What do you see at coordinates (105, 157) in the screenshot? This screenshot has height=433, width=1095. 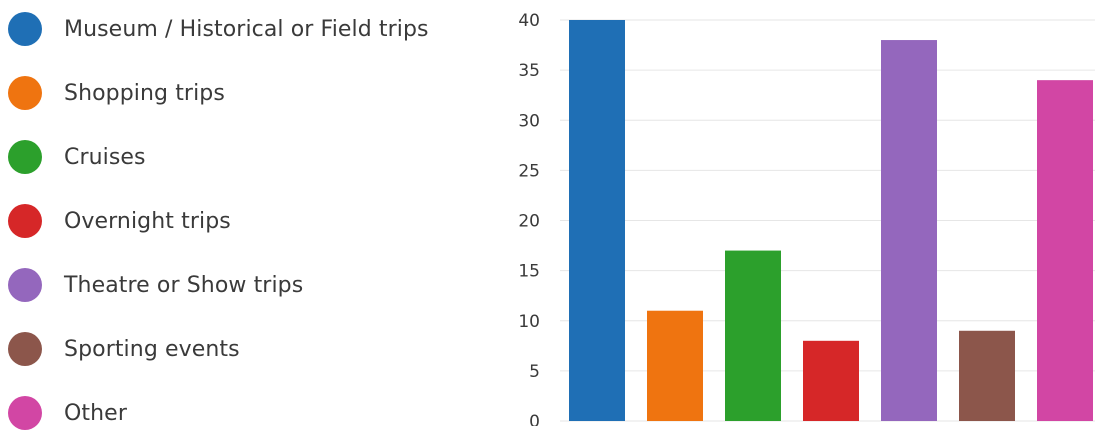 I see `legend-label: Cruises` at bounding box center [105, 157].